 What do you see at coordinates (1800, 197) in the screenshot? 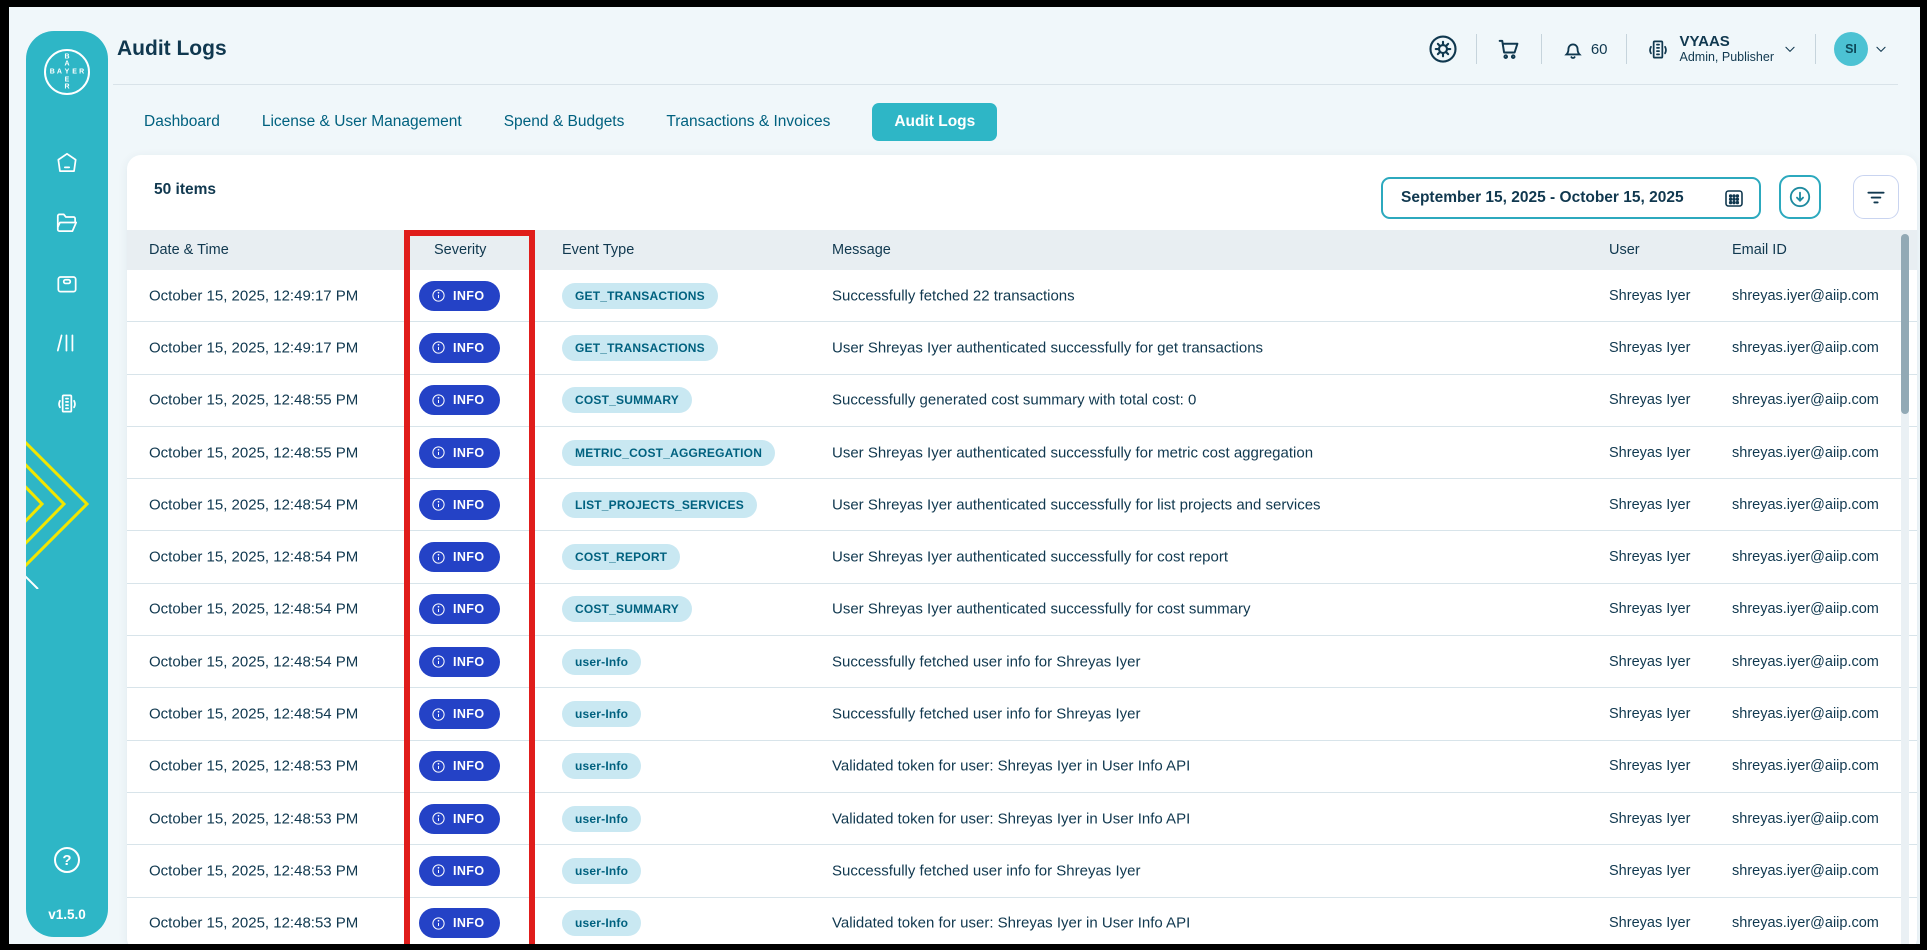
I see `download-button` at bounding box center [1800, 197].